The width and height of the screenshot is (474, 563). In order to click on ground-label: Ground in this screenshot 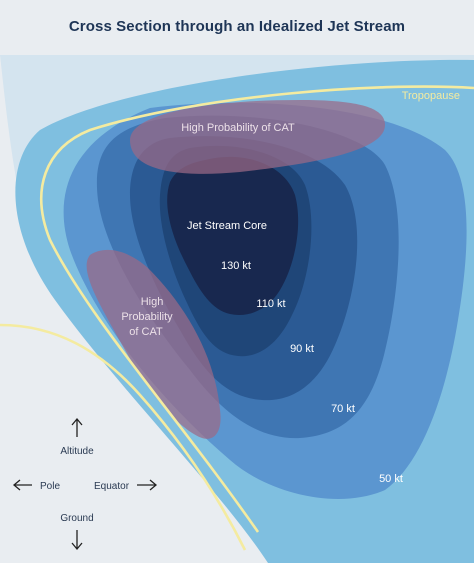, I will do `click(76, 518)`.